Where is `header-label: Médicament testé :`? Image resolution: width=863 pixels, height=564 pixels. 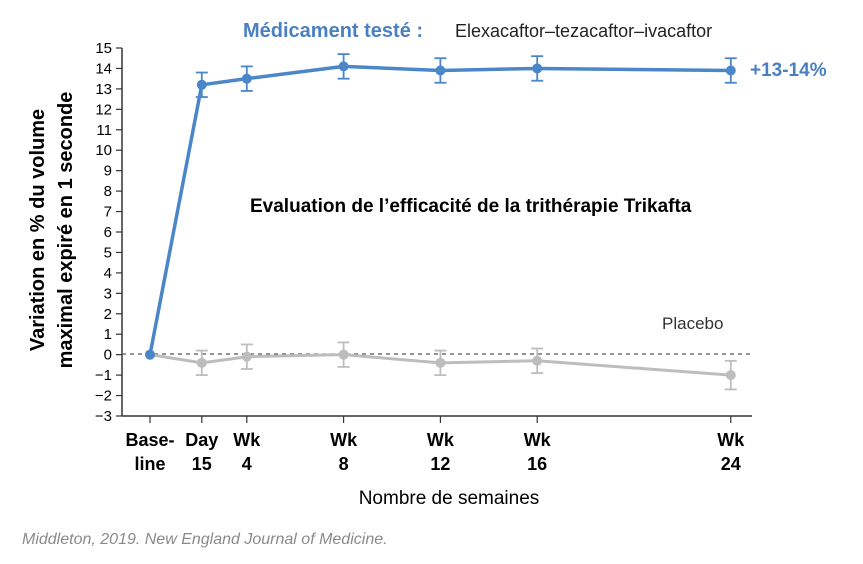
header-label: Médicament testé : is located at coordinates (333, 31).